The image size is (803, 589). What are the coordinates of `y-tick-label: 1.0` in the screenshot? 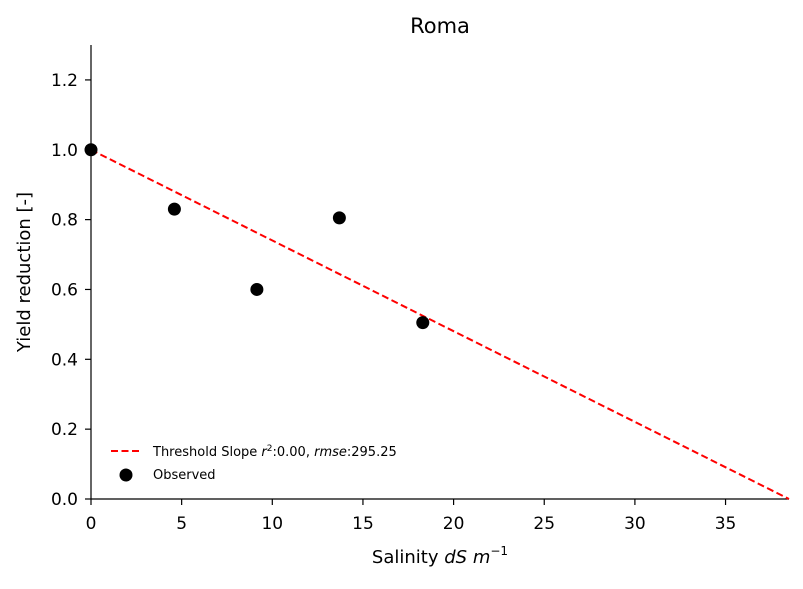 It's located at (64, 151).